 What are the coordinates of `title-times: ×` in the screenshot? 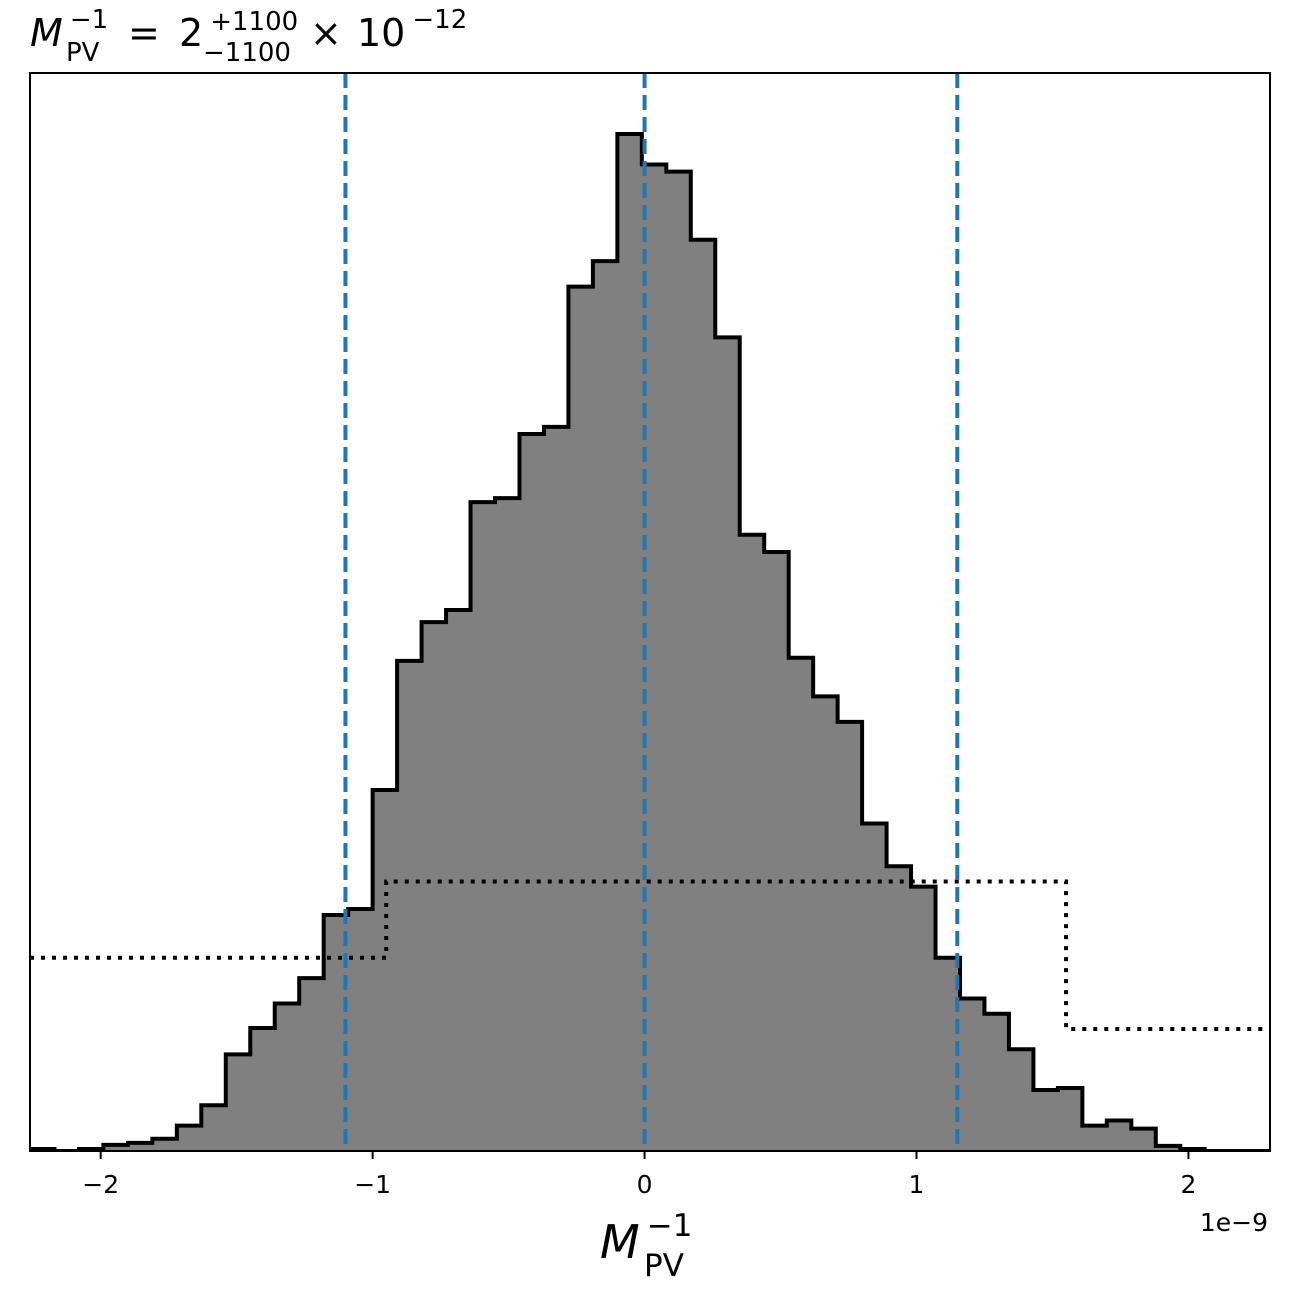 It's located at (326, 33).